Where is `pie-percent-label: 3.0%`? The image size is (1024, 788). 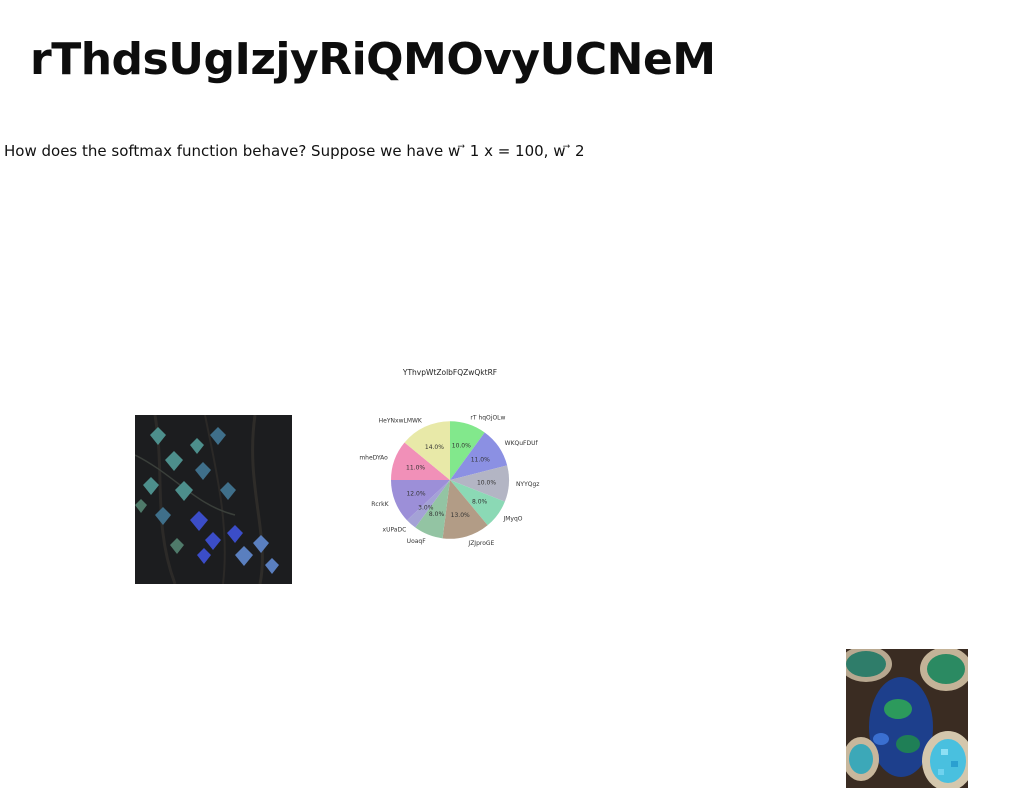 pie-percent-label: 3.0% is located at coordinates (426, 507).